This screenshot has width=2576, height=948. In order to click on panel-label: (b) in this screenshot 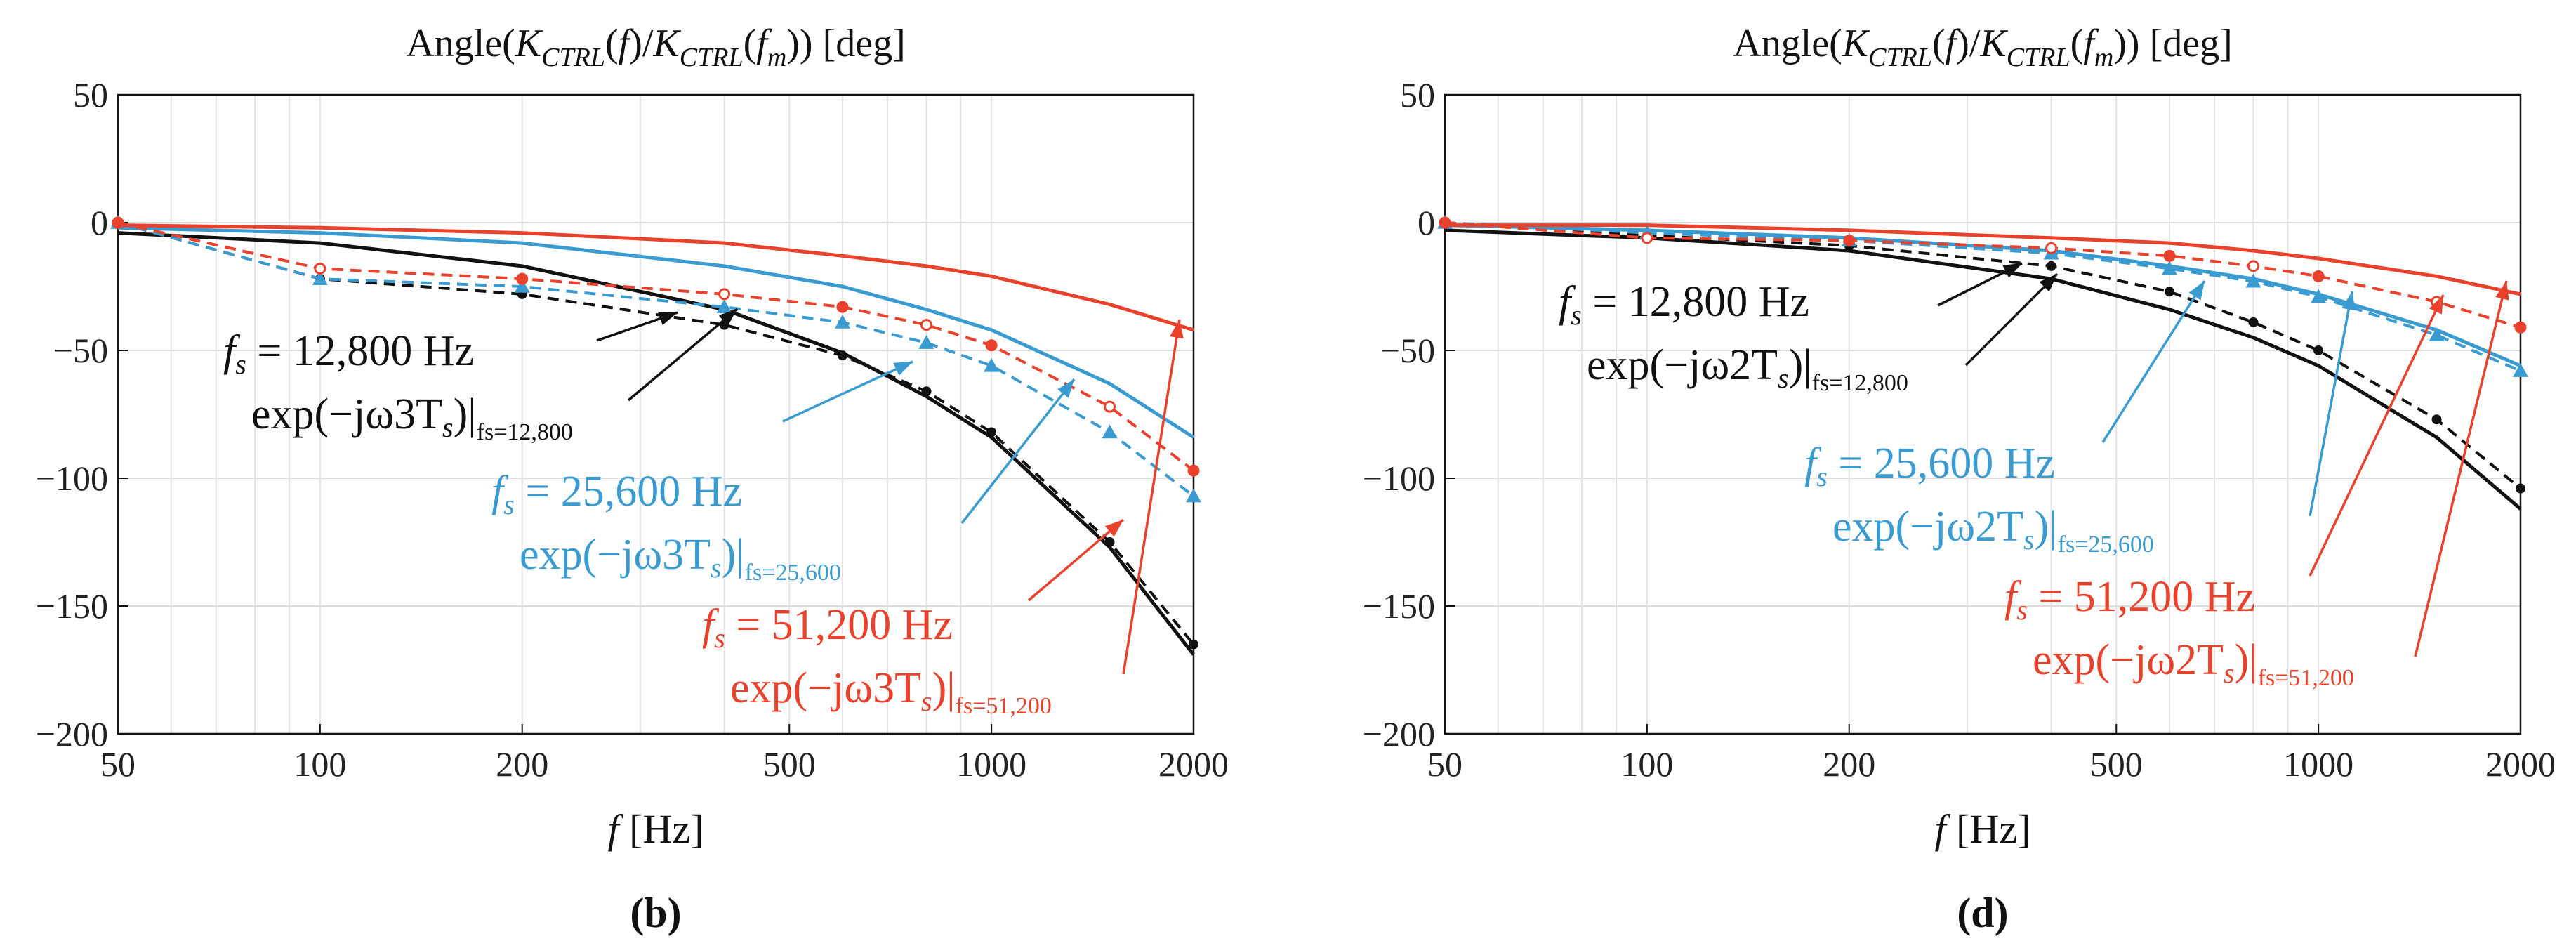, I will do `click(655, 913)`.